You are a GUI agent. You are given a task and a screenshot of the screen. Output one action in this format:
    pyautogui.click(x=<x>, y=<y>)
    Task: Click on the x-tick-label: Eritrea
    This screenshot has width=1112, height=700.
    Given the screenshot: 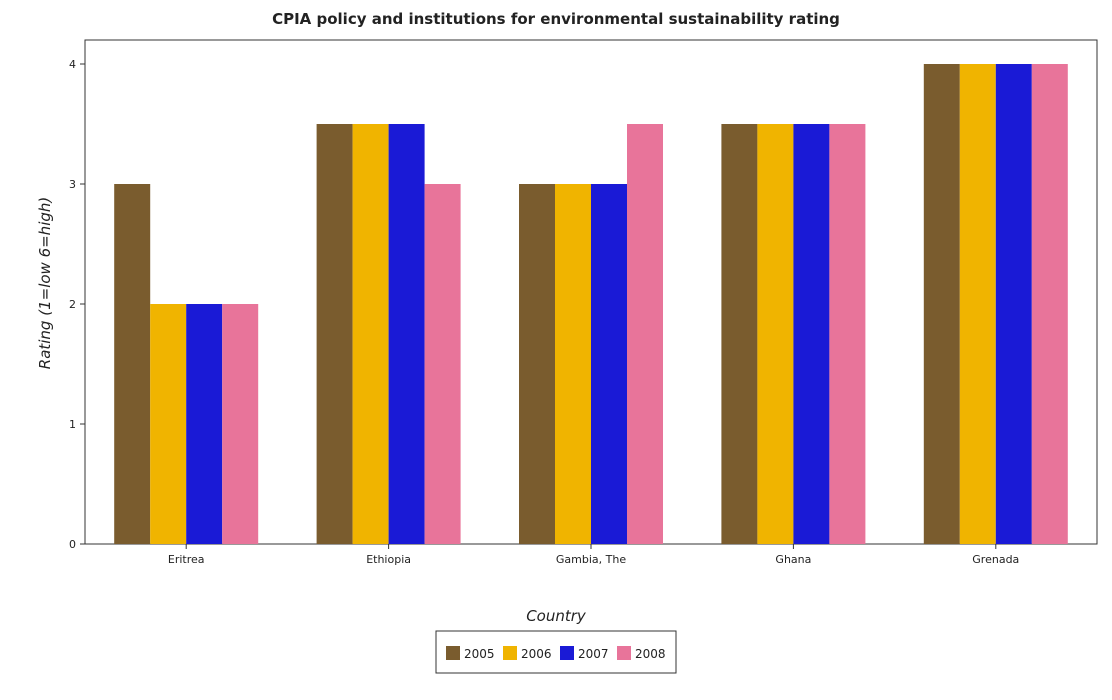 What is the action you would take?
    pyautogui.click(x=186, y=559)
    